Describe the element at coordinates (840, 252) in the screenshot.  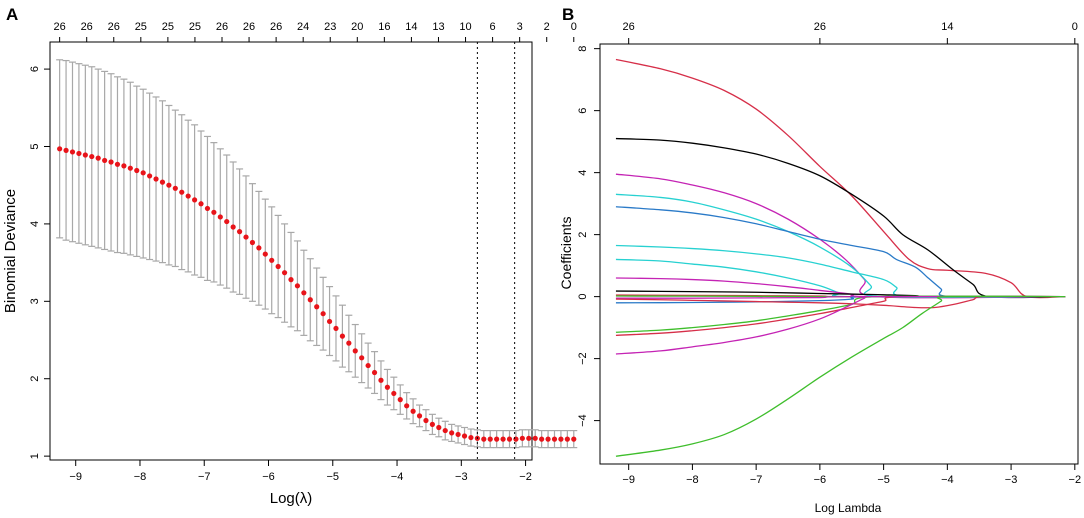
I see `path-blue` at that location.